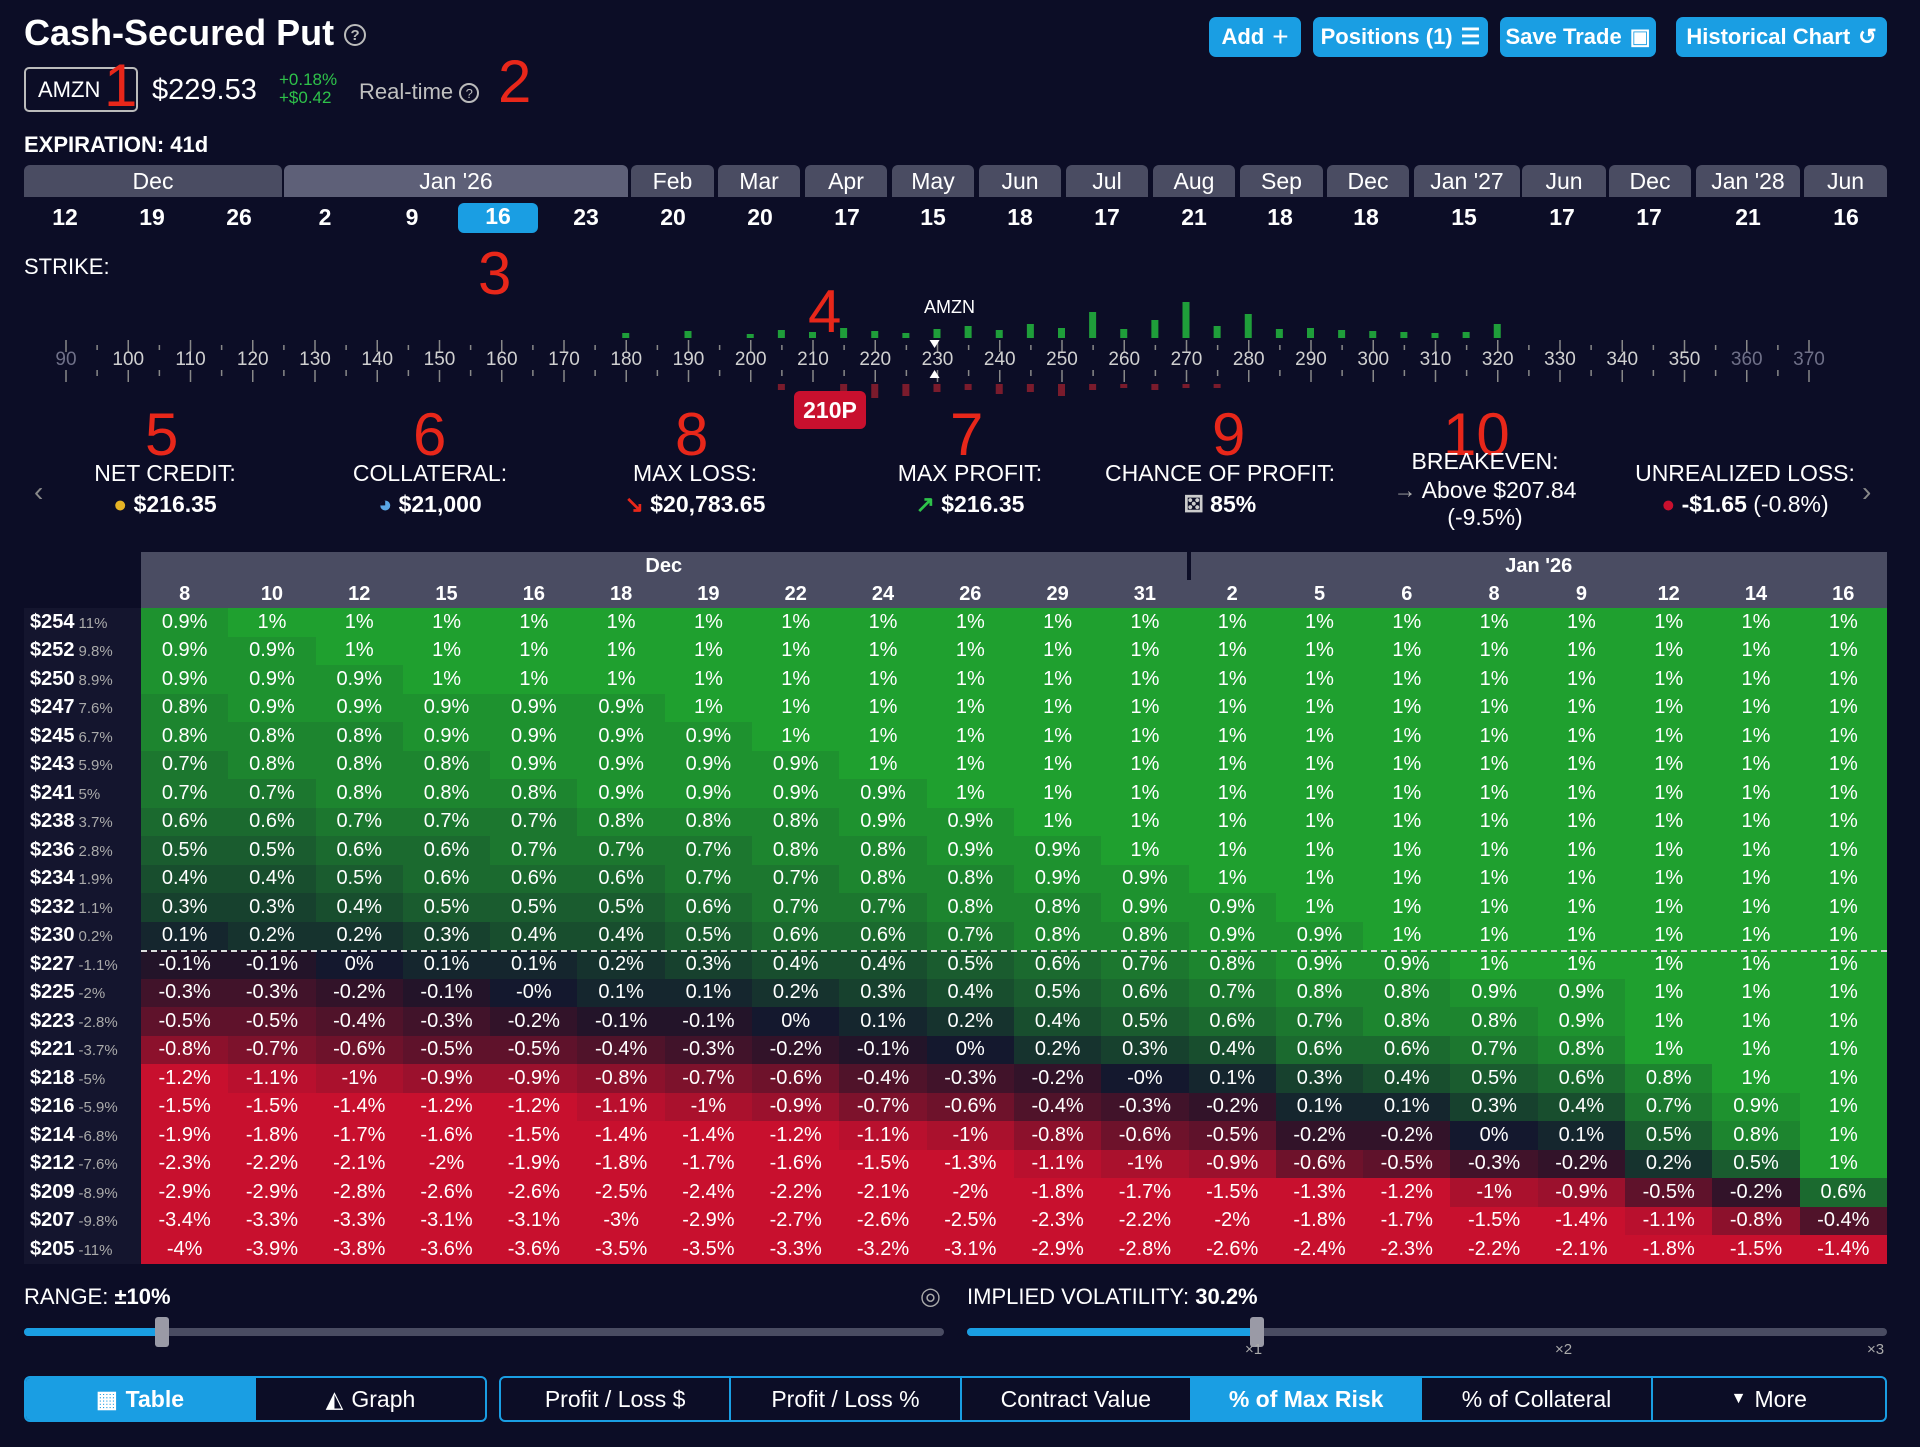 The image size is (1920, 1447). What do you see at coordinates (39, 491) in the screenshot?
I see `stats-prev-icon: ‹` at bounding box center [39, 491].